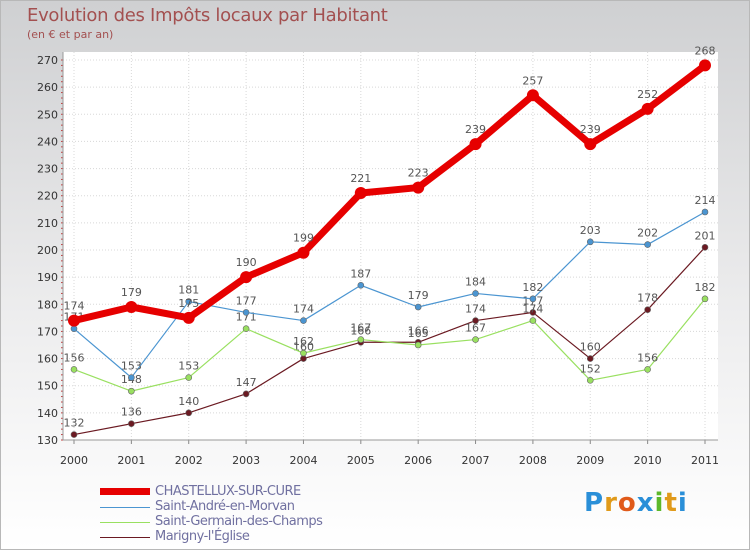 The image size is (750, 550). Describe the element at coordinates (705, 200) in the screenshot. I see `data-label: 214` at that location.